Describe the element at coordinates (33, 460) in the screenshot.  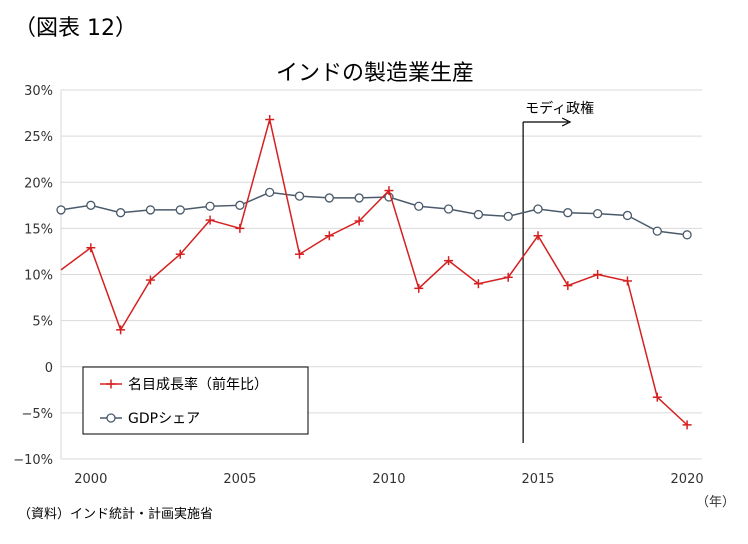
I see `y-tick-label: −10%` at that location.